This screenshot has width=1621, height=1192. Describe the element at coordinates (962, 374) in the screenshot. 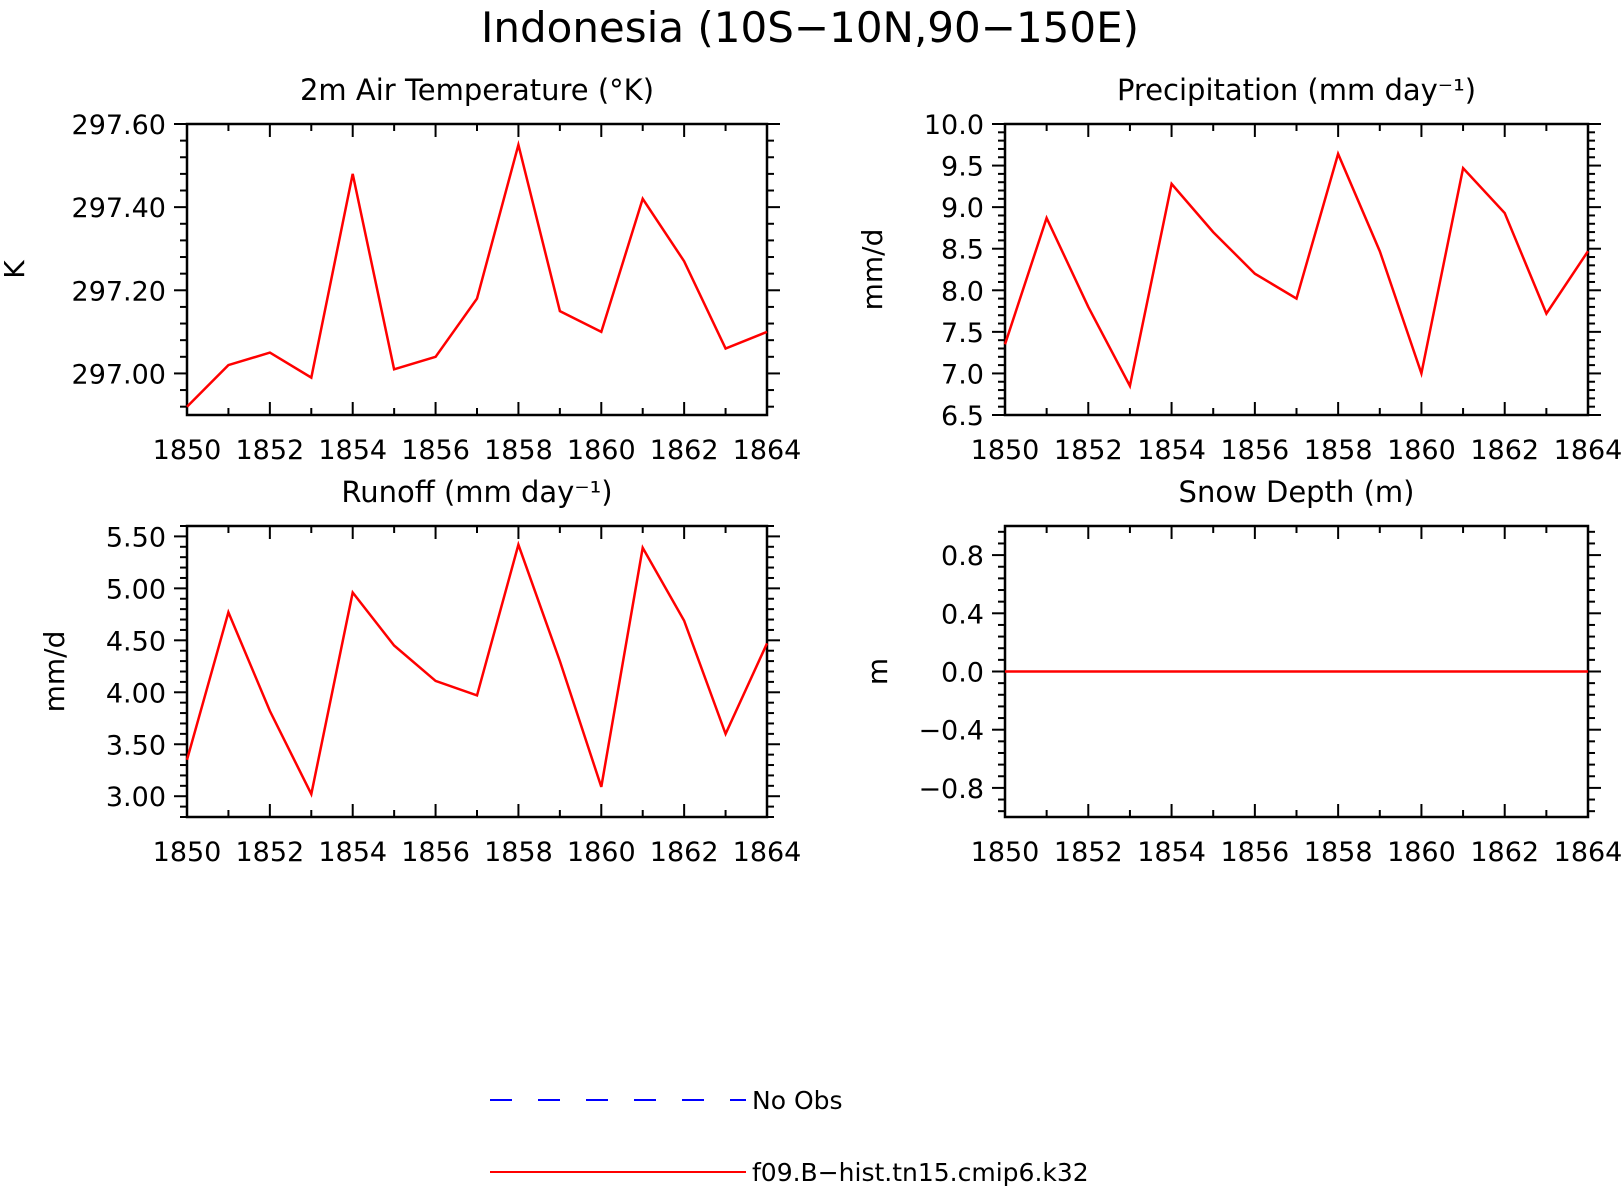

I see `y-tick-label: 7.0` at that location.